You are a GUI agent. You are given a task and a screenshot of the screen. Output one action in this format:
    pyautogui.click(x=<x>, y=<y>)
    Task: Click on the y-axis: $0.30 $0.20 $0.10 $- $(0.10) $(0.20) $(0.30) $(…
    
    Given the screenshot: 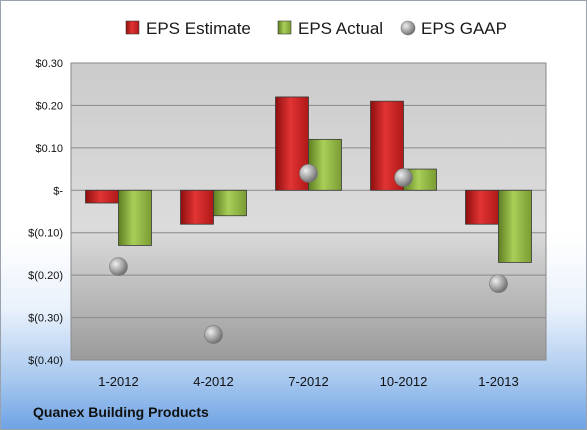 What is the action you would take?
    pyautogui.click(x=45, y=212)
    